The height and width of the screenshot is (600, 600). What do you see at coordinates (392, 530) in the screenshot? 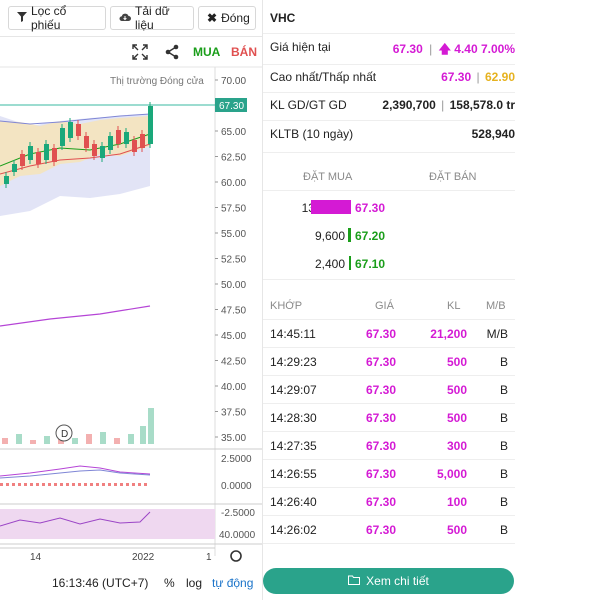
I see `trade-row: 14:26:02 67.30 500 B` at bounding box center [392, 530].